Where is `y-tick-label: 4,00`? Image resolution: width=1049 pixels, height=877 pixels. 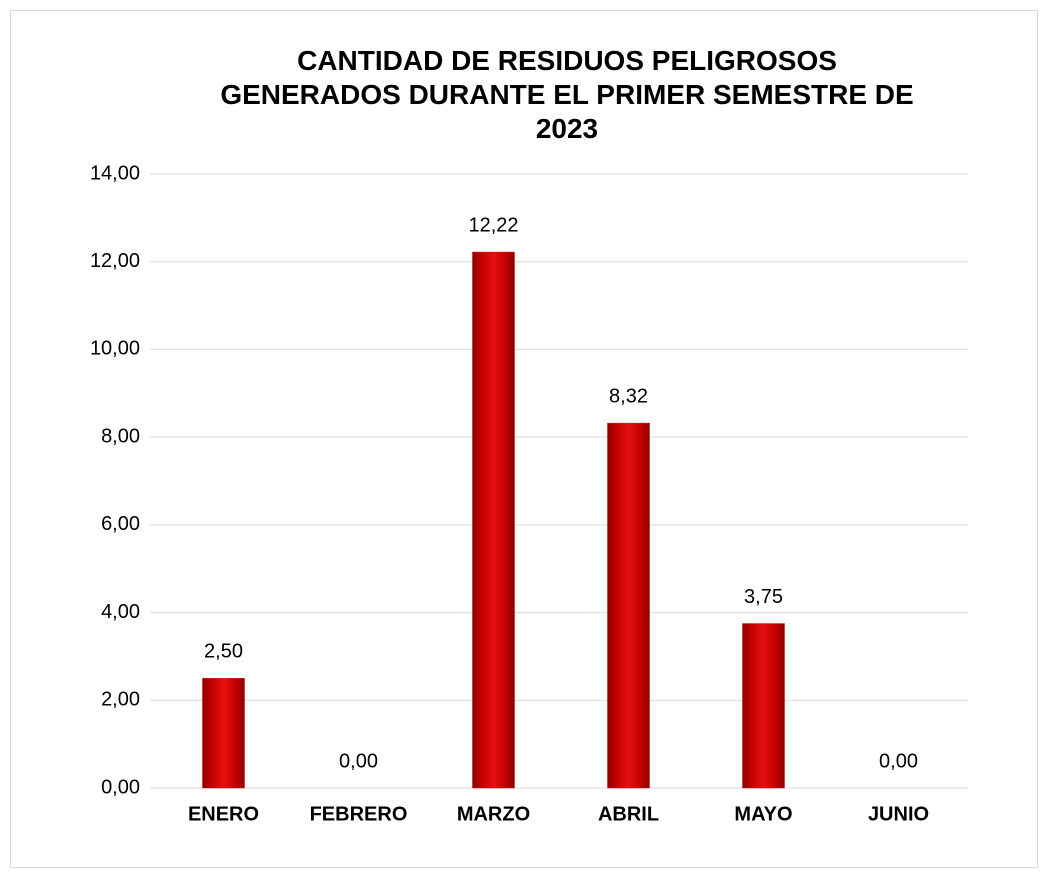
y-tick-label: 4,00 is located at coordinates (120, 612).